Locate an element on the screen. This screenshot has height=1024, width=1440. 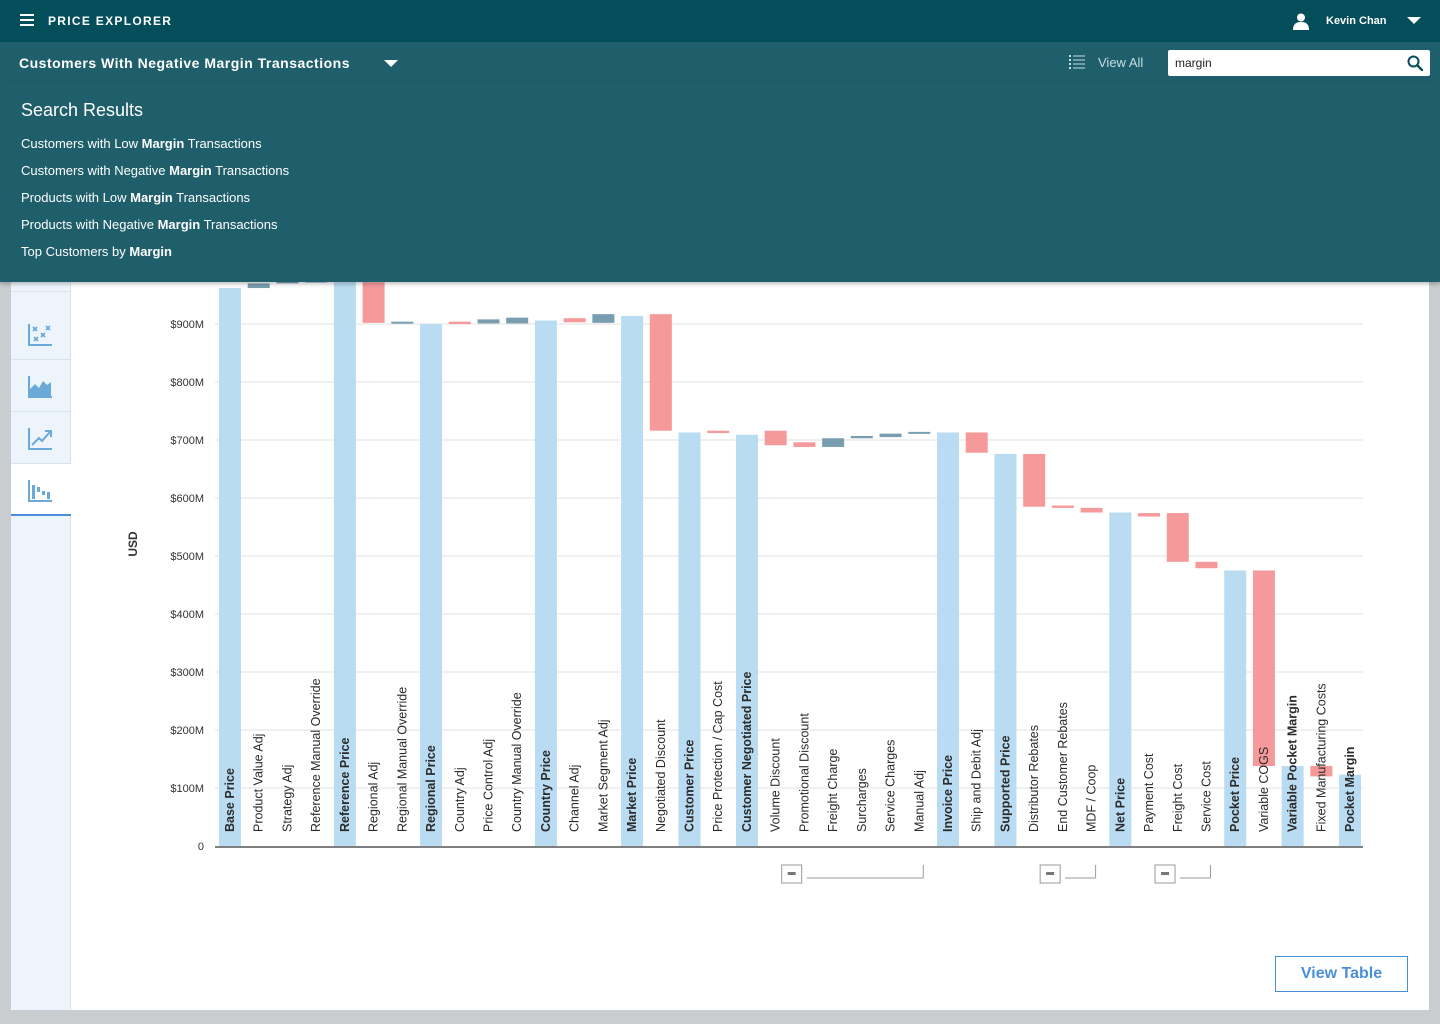
y-tick-label: $800M is located at coordinates (187, 383).